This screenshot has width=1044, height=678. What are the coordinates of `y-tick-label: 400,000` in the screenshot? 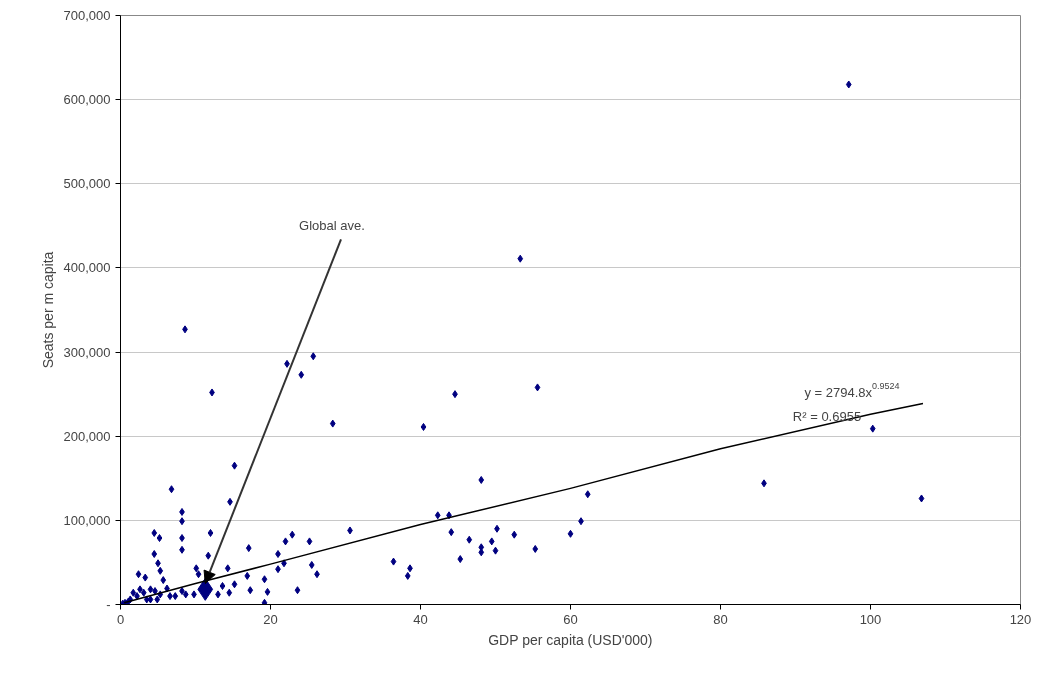 It's located at (87, 268).